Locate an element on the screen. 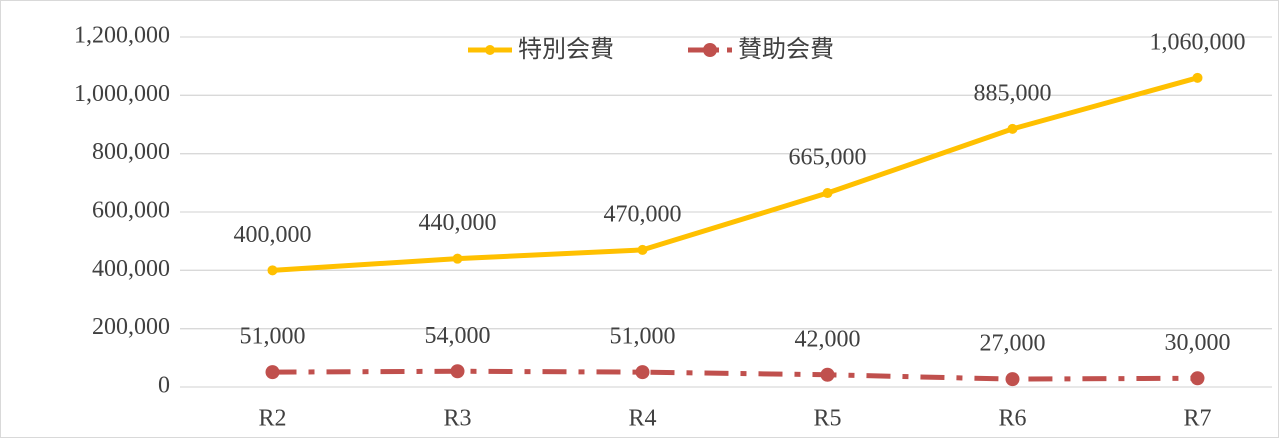  legend-label: 賛助会費 is located at coordinates (786, 49).